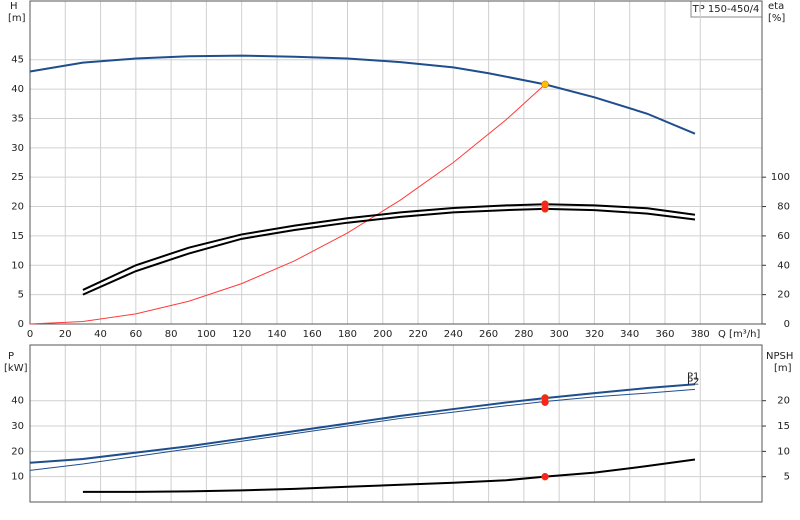  What do you see at coordinates (21, 324) in the screenshot?
I see `y-tick-label: 0` at bounding box center [21, 324].